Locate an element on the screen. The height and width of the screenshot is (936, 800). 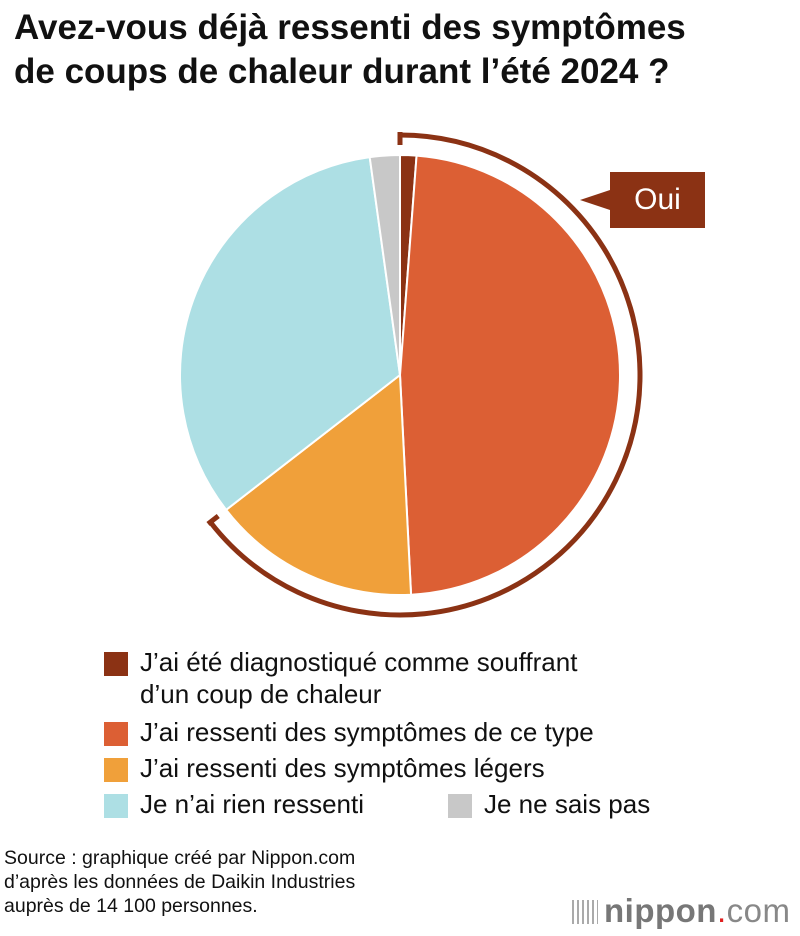
legend-swatch-nothing is located at coordinates (116, 806).